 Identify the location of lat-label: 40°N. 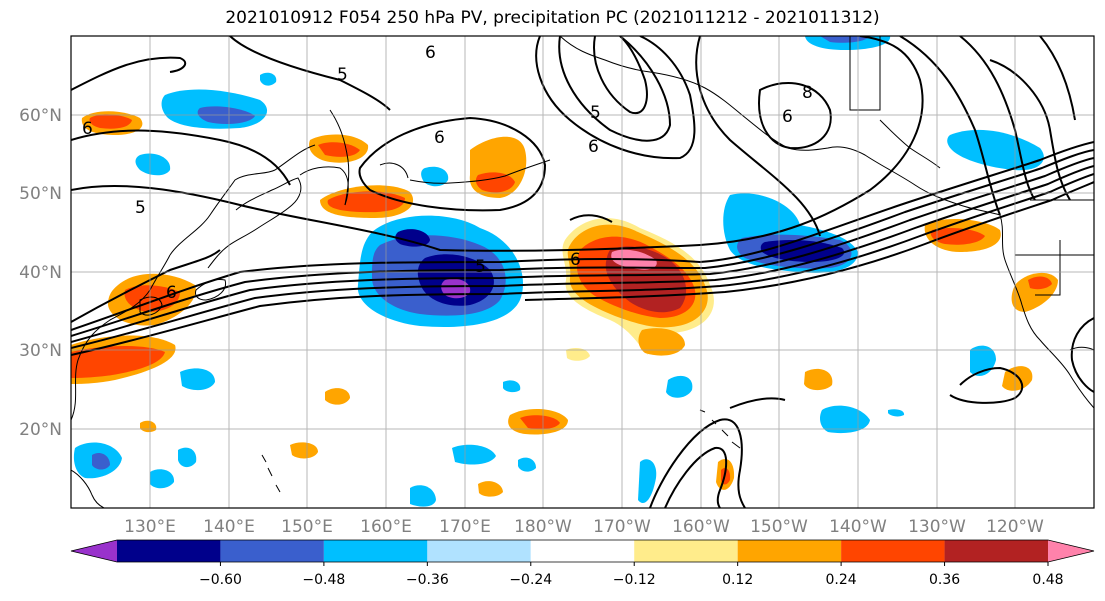
(40, 273).